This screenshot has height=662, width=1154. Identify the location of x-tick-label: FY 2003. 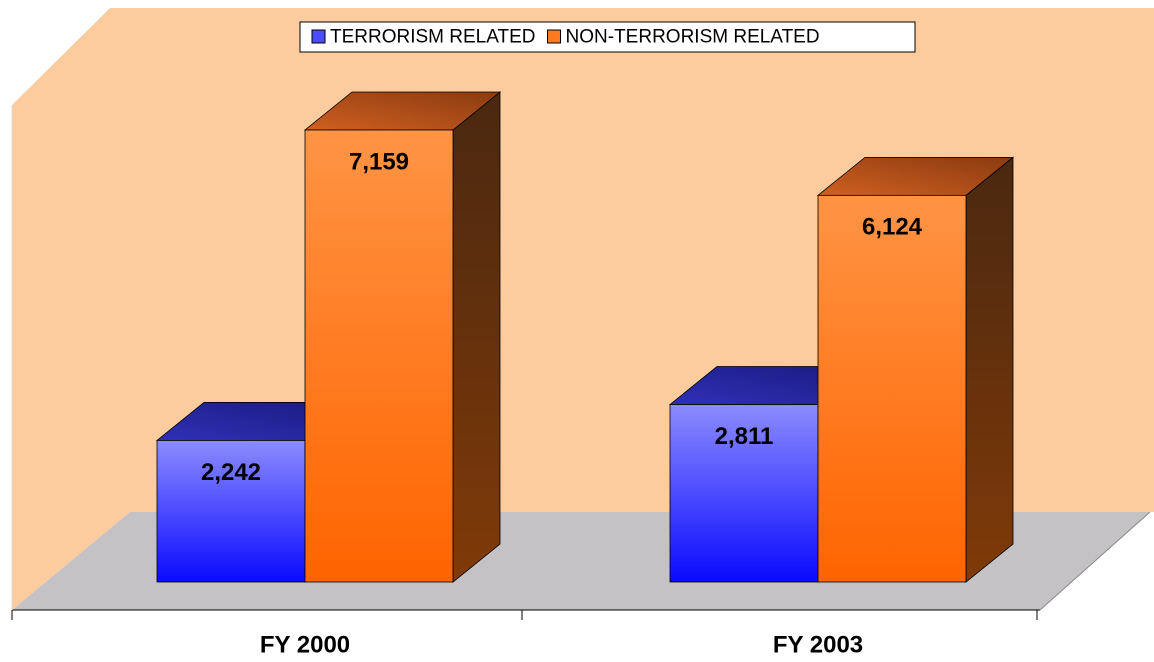
(818, 644).